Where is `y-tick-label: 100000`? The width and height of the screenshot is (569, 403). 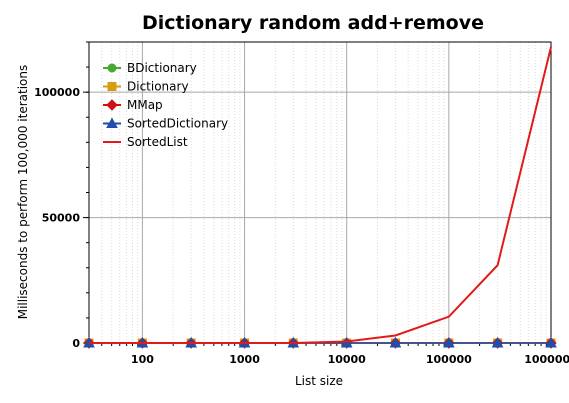 y-tick-label: 100000 is located at coordinates (57, 92).